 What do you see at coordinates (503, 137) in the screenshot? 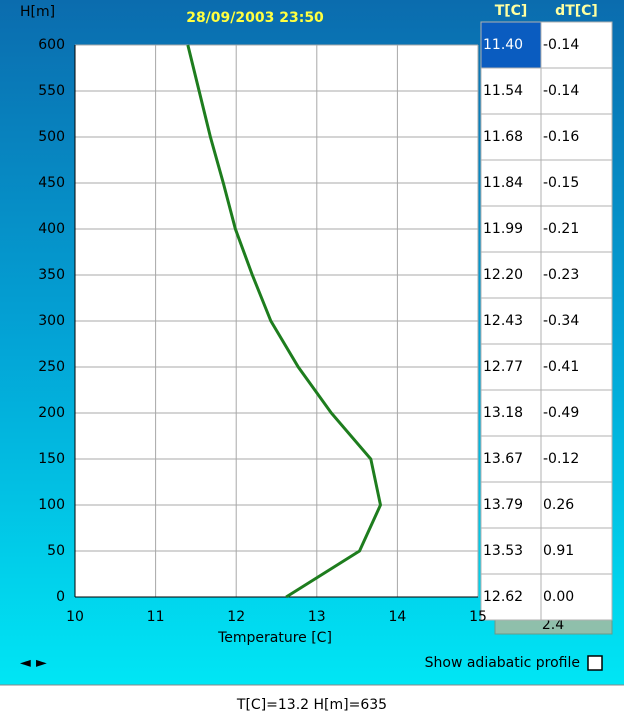
I see `table-value: 11.68` at bounding box center [503, 137].